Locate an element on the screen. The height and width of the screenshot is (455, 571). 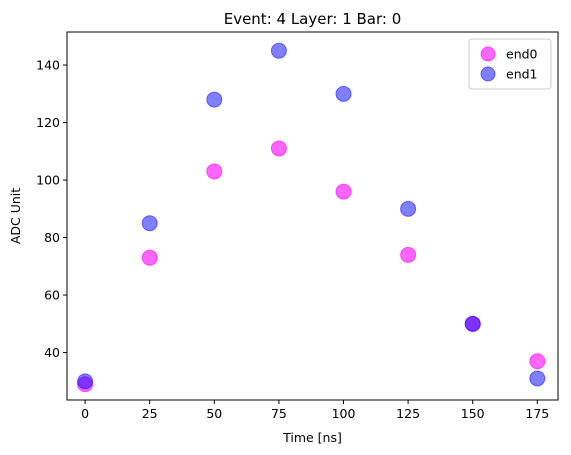
y-tick-label: 80 is located at coordinates (52, 237).